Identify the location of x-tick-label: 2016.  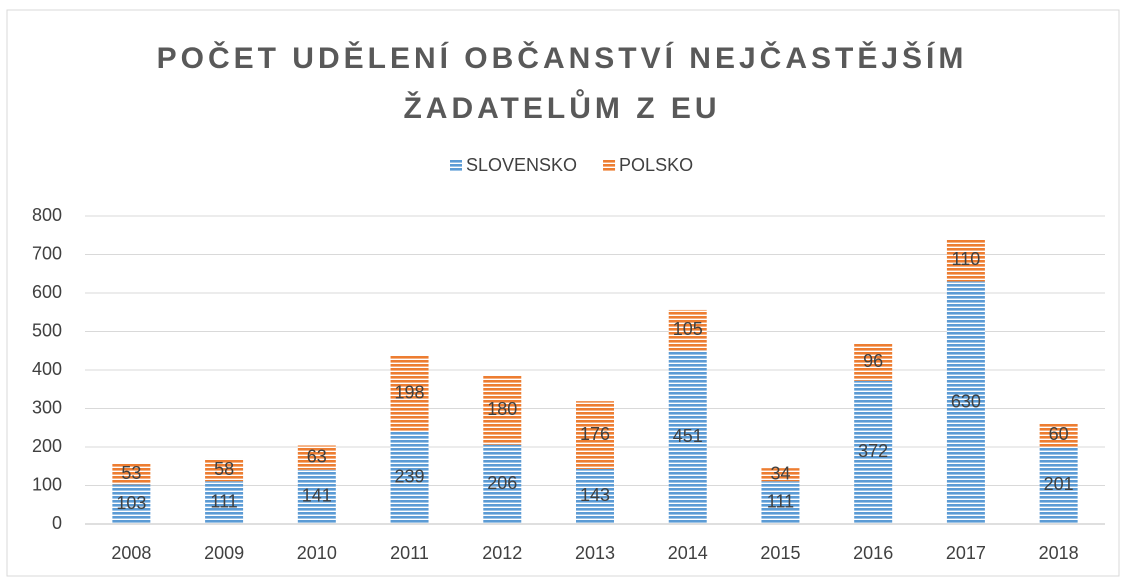
(873, 553).